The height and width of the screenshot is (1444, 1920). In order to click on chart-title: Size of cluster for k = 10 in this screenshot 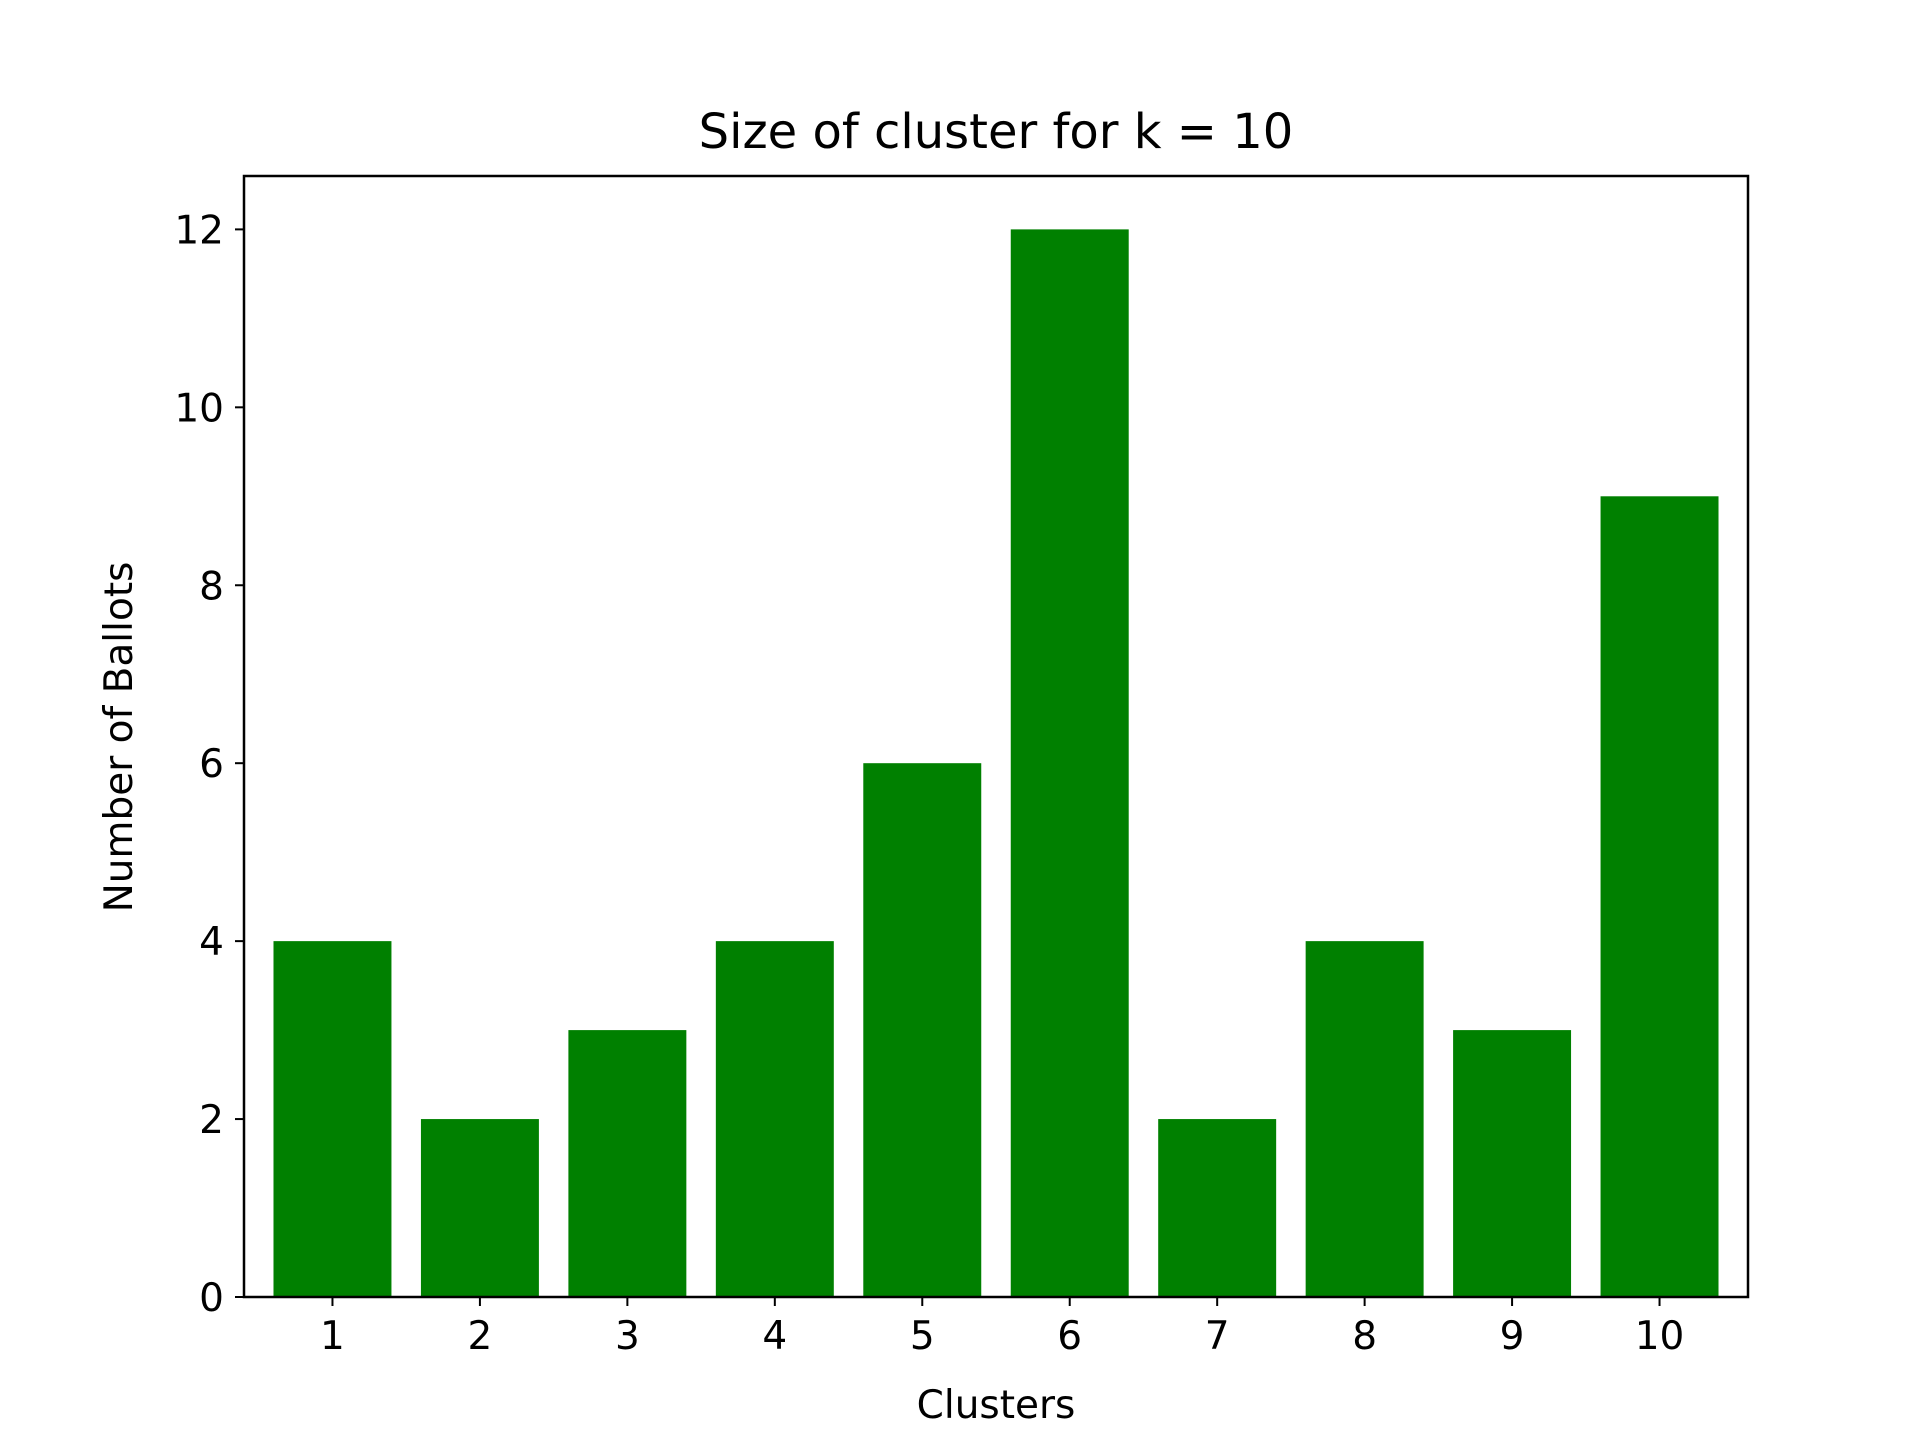, I will do `click(996, 132)`.